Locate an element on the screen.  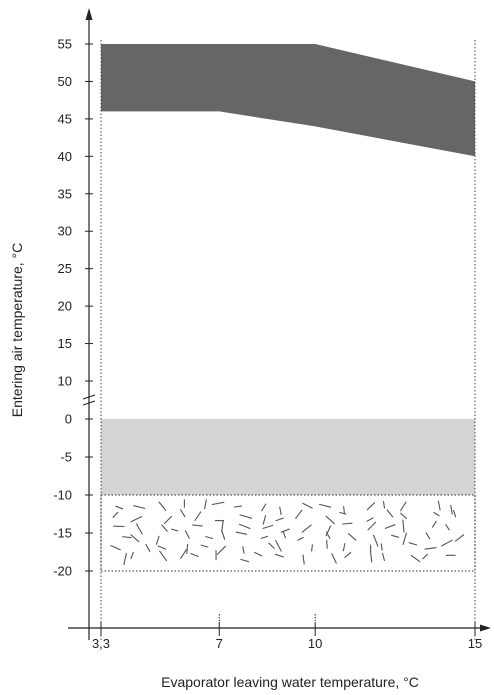
x-axis-title: Evaporator leaving water temperature, °C is located at coordinates (290, 682).